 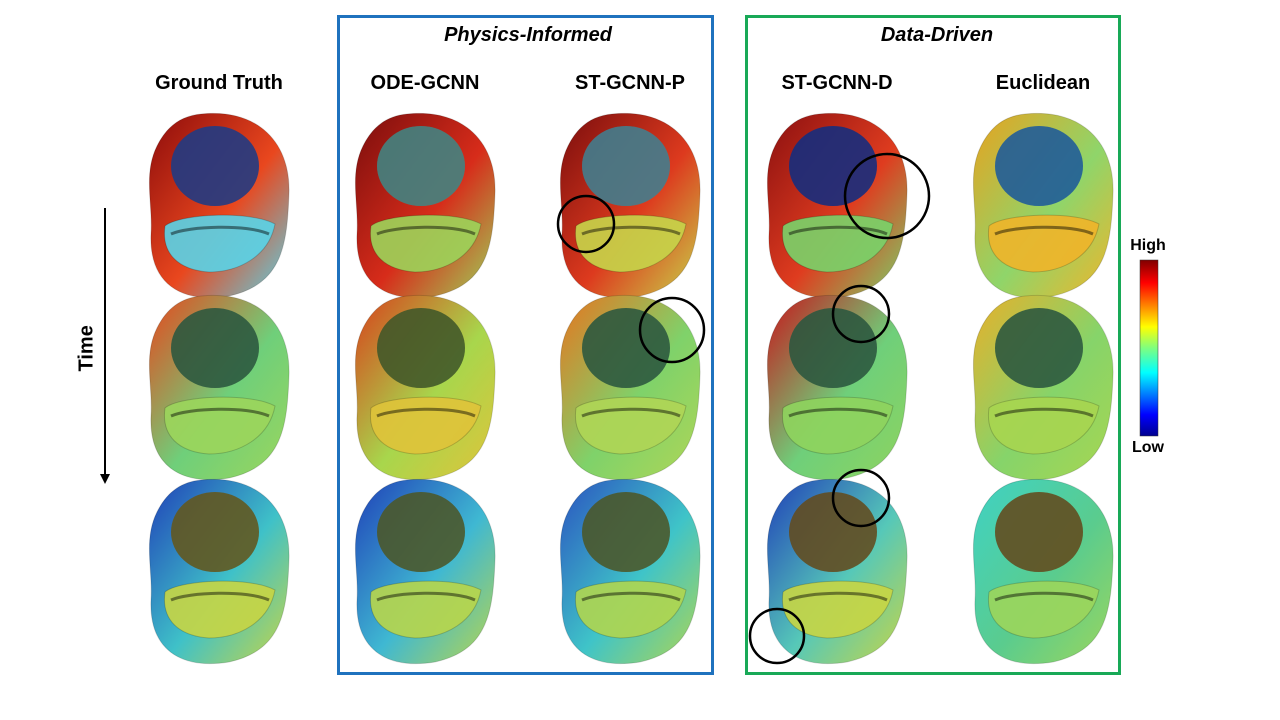 I want to click on column-title-euclidean: Euclidean, so click(x=1043, y=83).